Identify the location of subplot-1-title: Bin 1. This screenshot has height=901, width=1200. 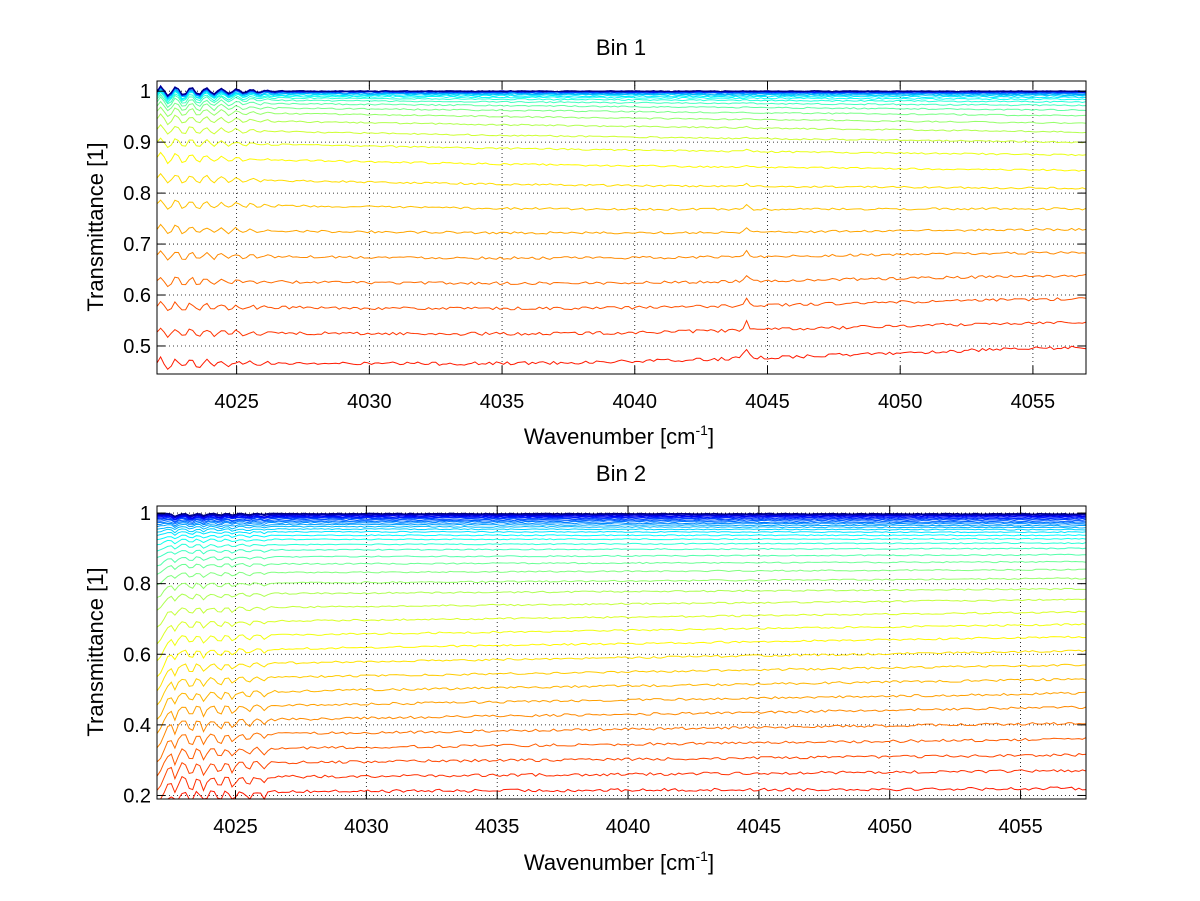
(621, 47).